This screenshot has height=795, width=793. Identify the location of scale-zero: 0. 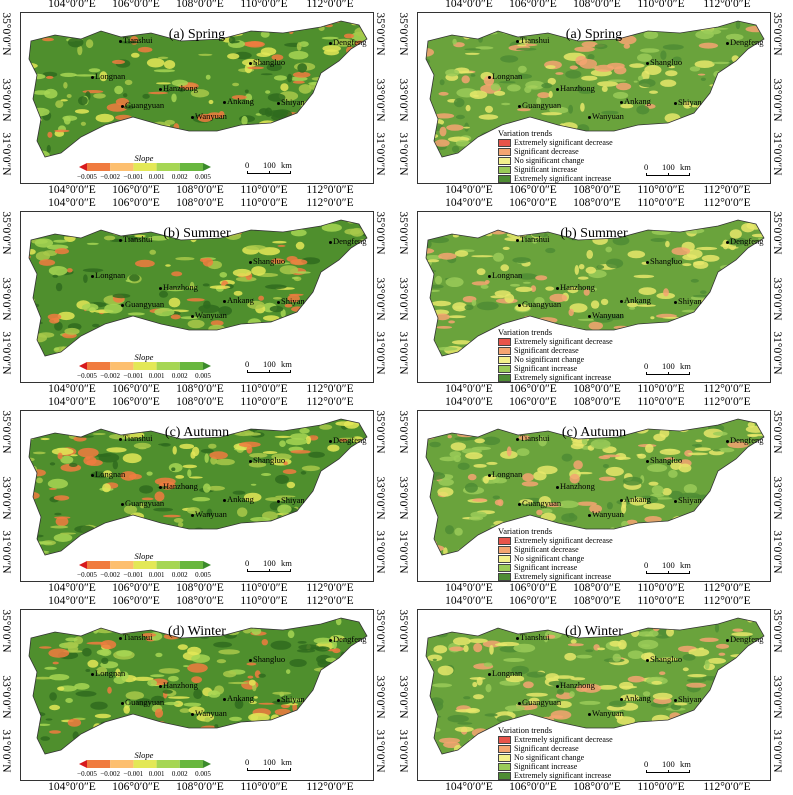
(646, 366).